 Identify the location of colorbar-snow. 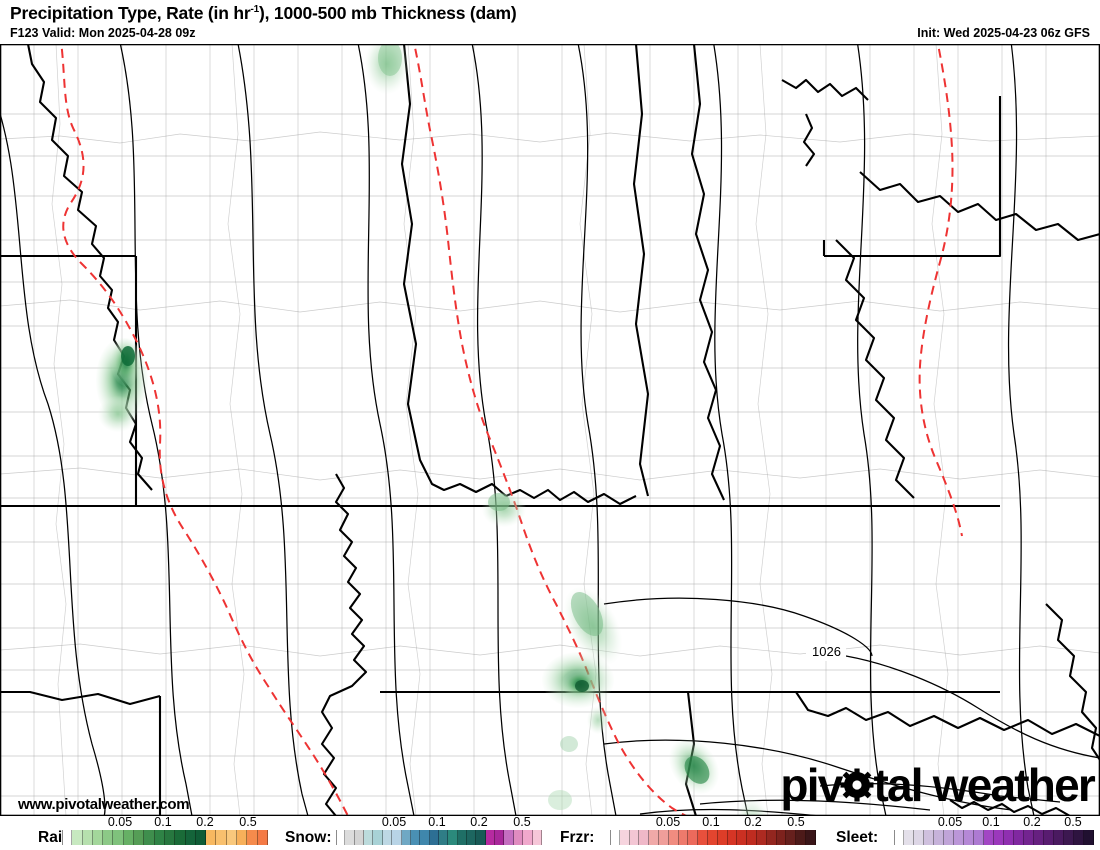
(439, 837).